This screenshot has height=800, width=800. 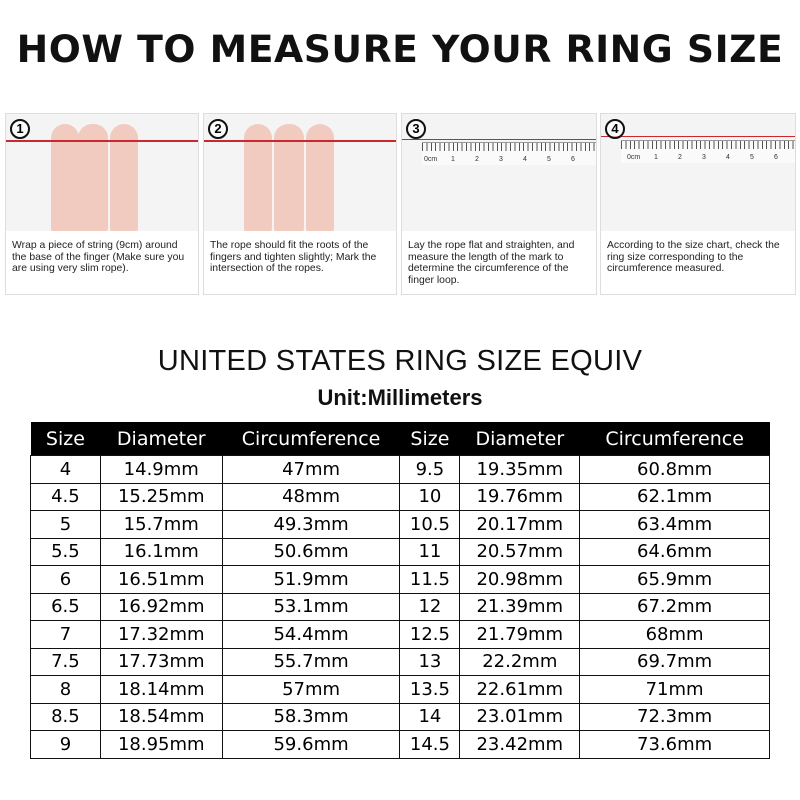 What do you see at coordinates (520, 551) in the screenshot?
I see `table-cell: 20.57mm` at bounding box center [520, 551].